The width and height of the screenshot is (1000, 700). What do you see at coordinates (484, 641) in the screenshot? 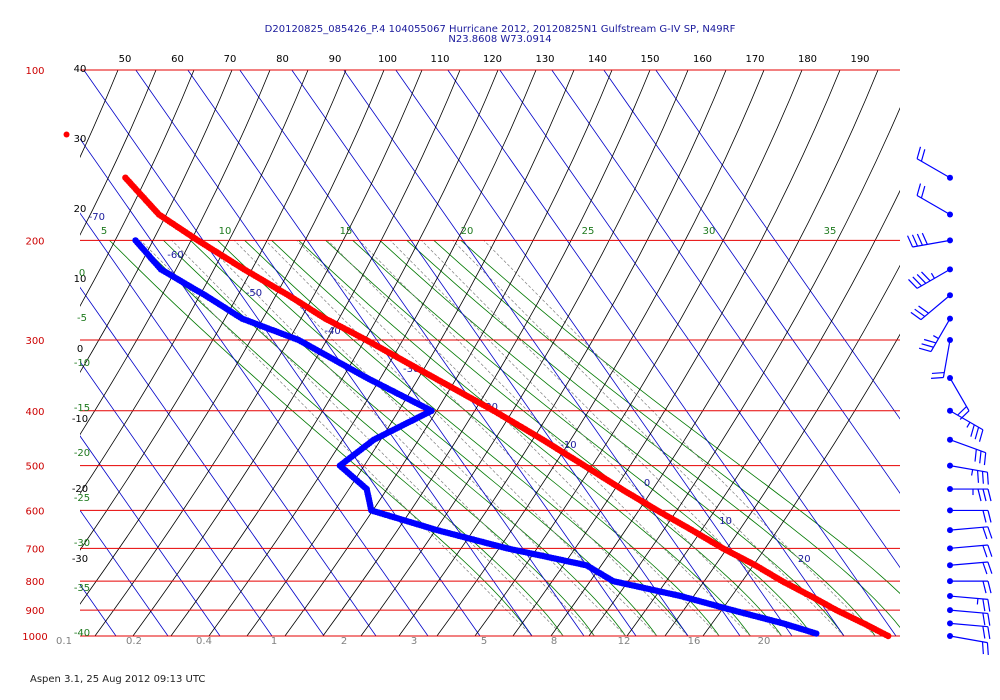
I see `mixing-ratio-label: 5` at bounding box center [484, 641].